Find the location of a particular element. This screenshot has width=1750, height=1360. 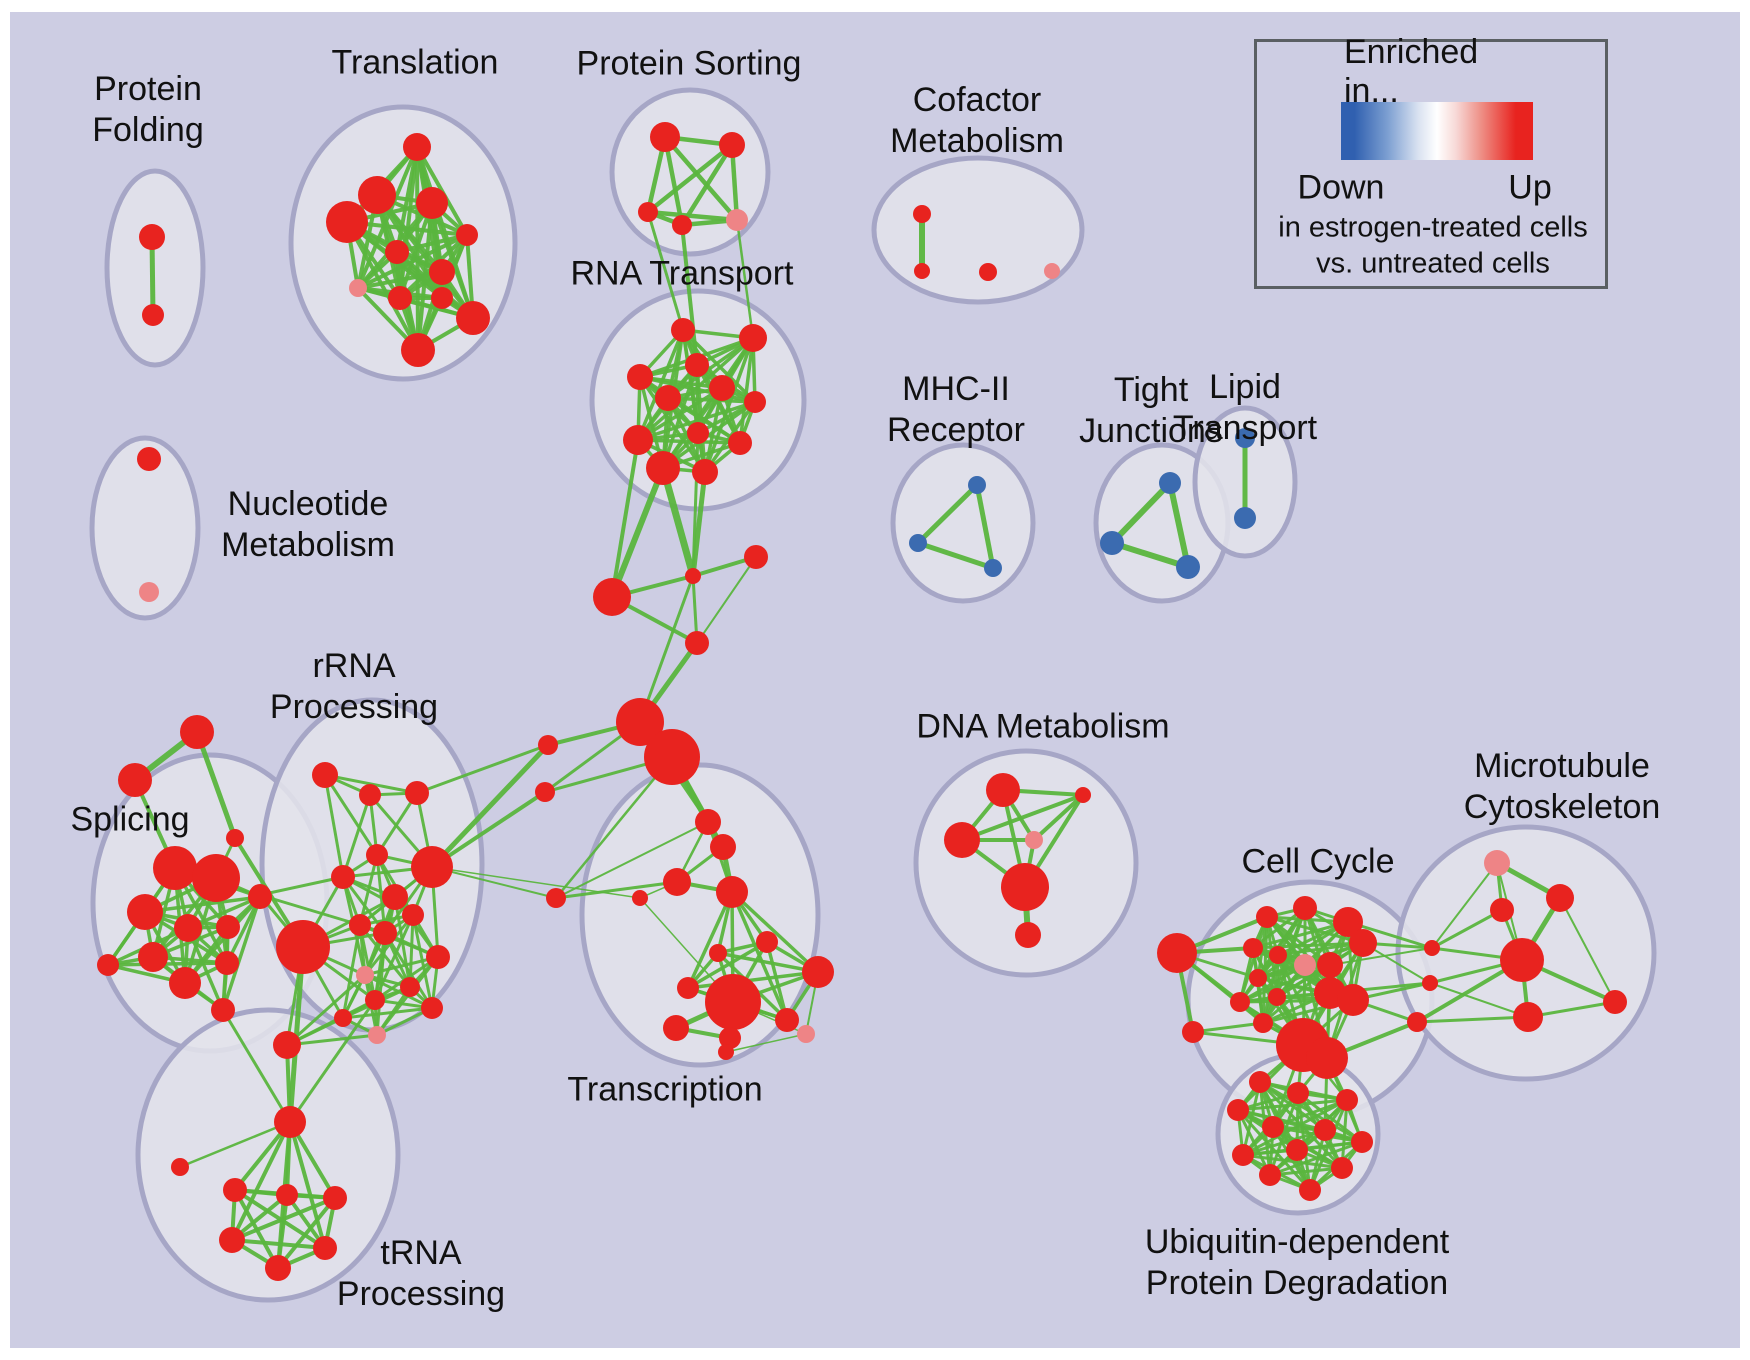

legend-gradient-bar is located at coordinates (1437, 131).